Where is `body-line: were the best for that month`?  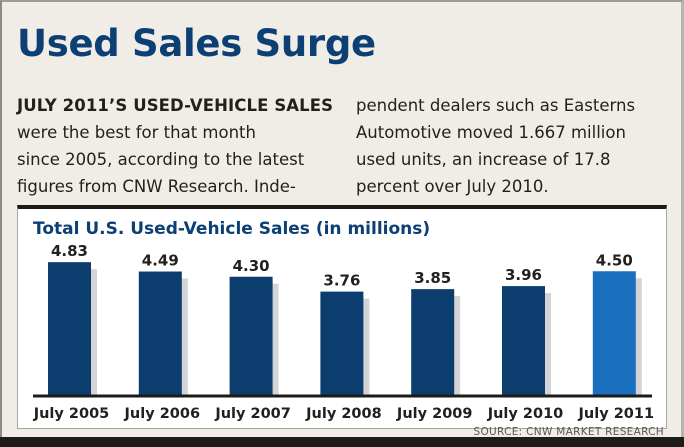 body-line: were the best for that month is located at coordinates (136, 132).